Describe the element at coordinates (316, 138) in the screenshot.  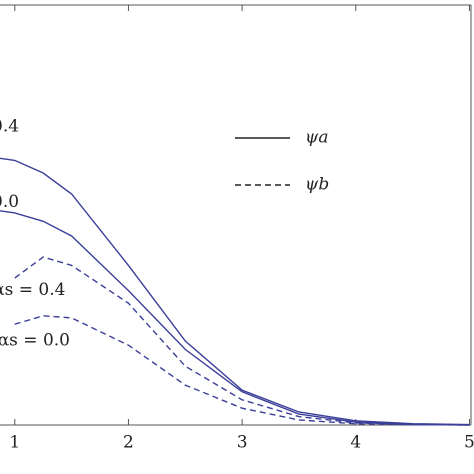
I see `legend-label: ψa` at that location.